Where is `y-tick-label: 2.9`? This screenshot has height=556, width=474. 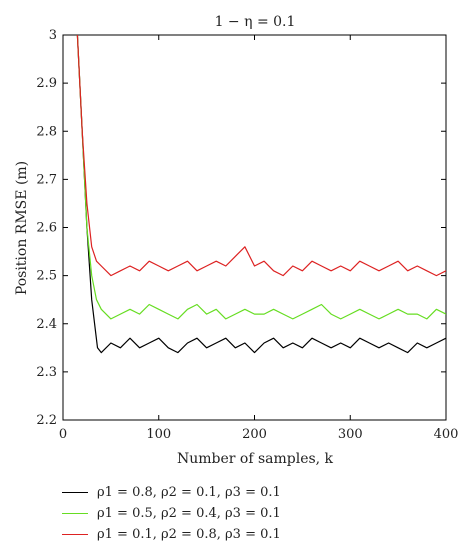
y-tick-label: 2.9 is located at coordinates (46, 83).